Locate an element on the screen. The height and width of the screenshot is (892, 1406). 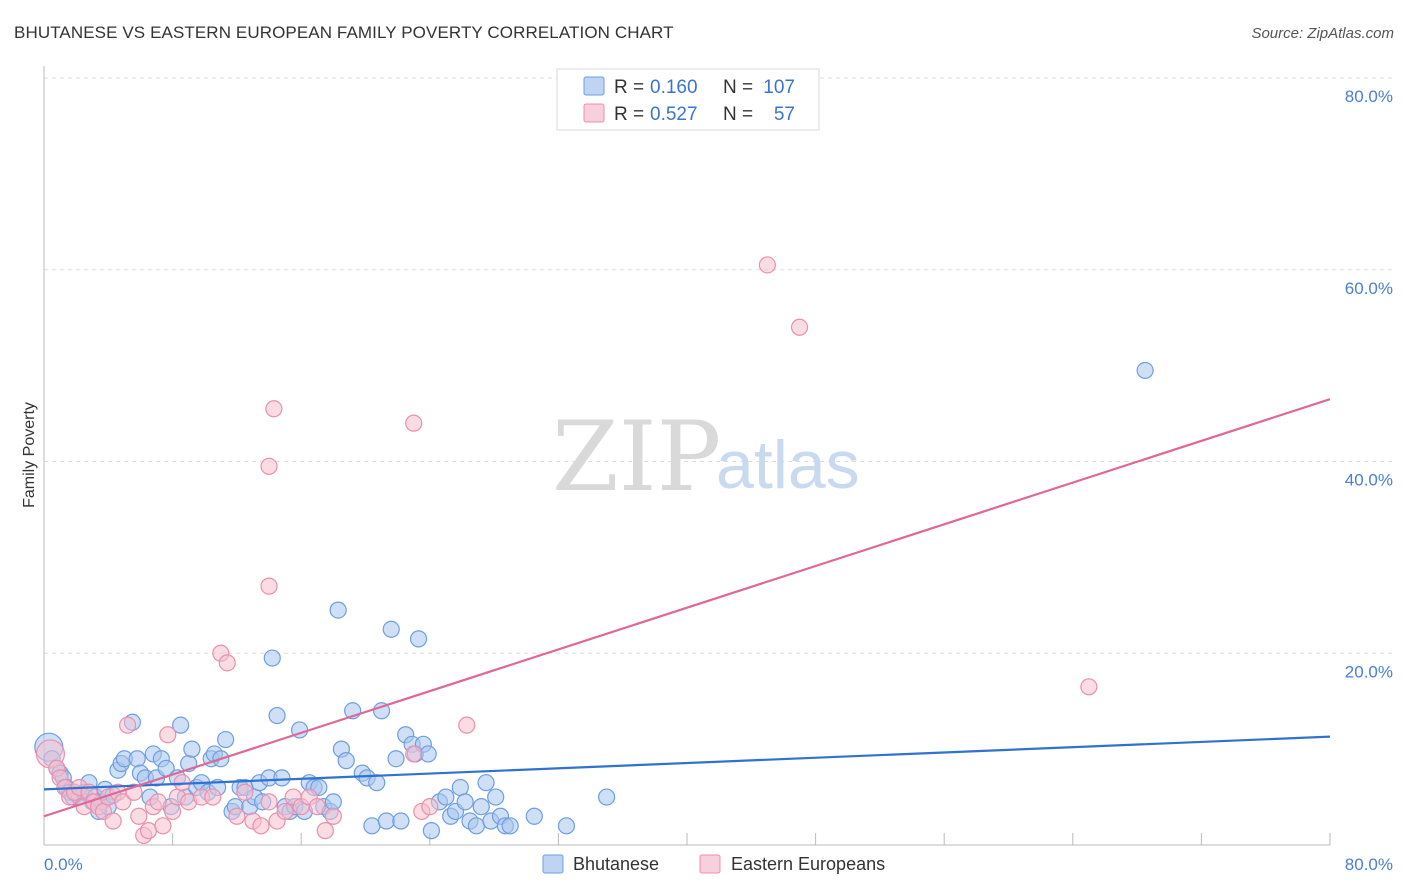
bottom-legend-swatch-eastern-europeans is located at coordinates (710, 864).